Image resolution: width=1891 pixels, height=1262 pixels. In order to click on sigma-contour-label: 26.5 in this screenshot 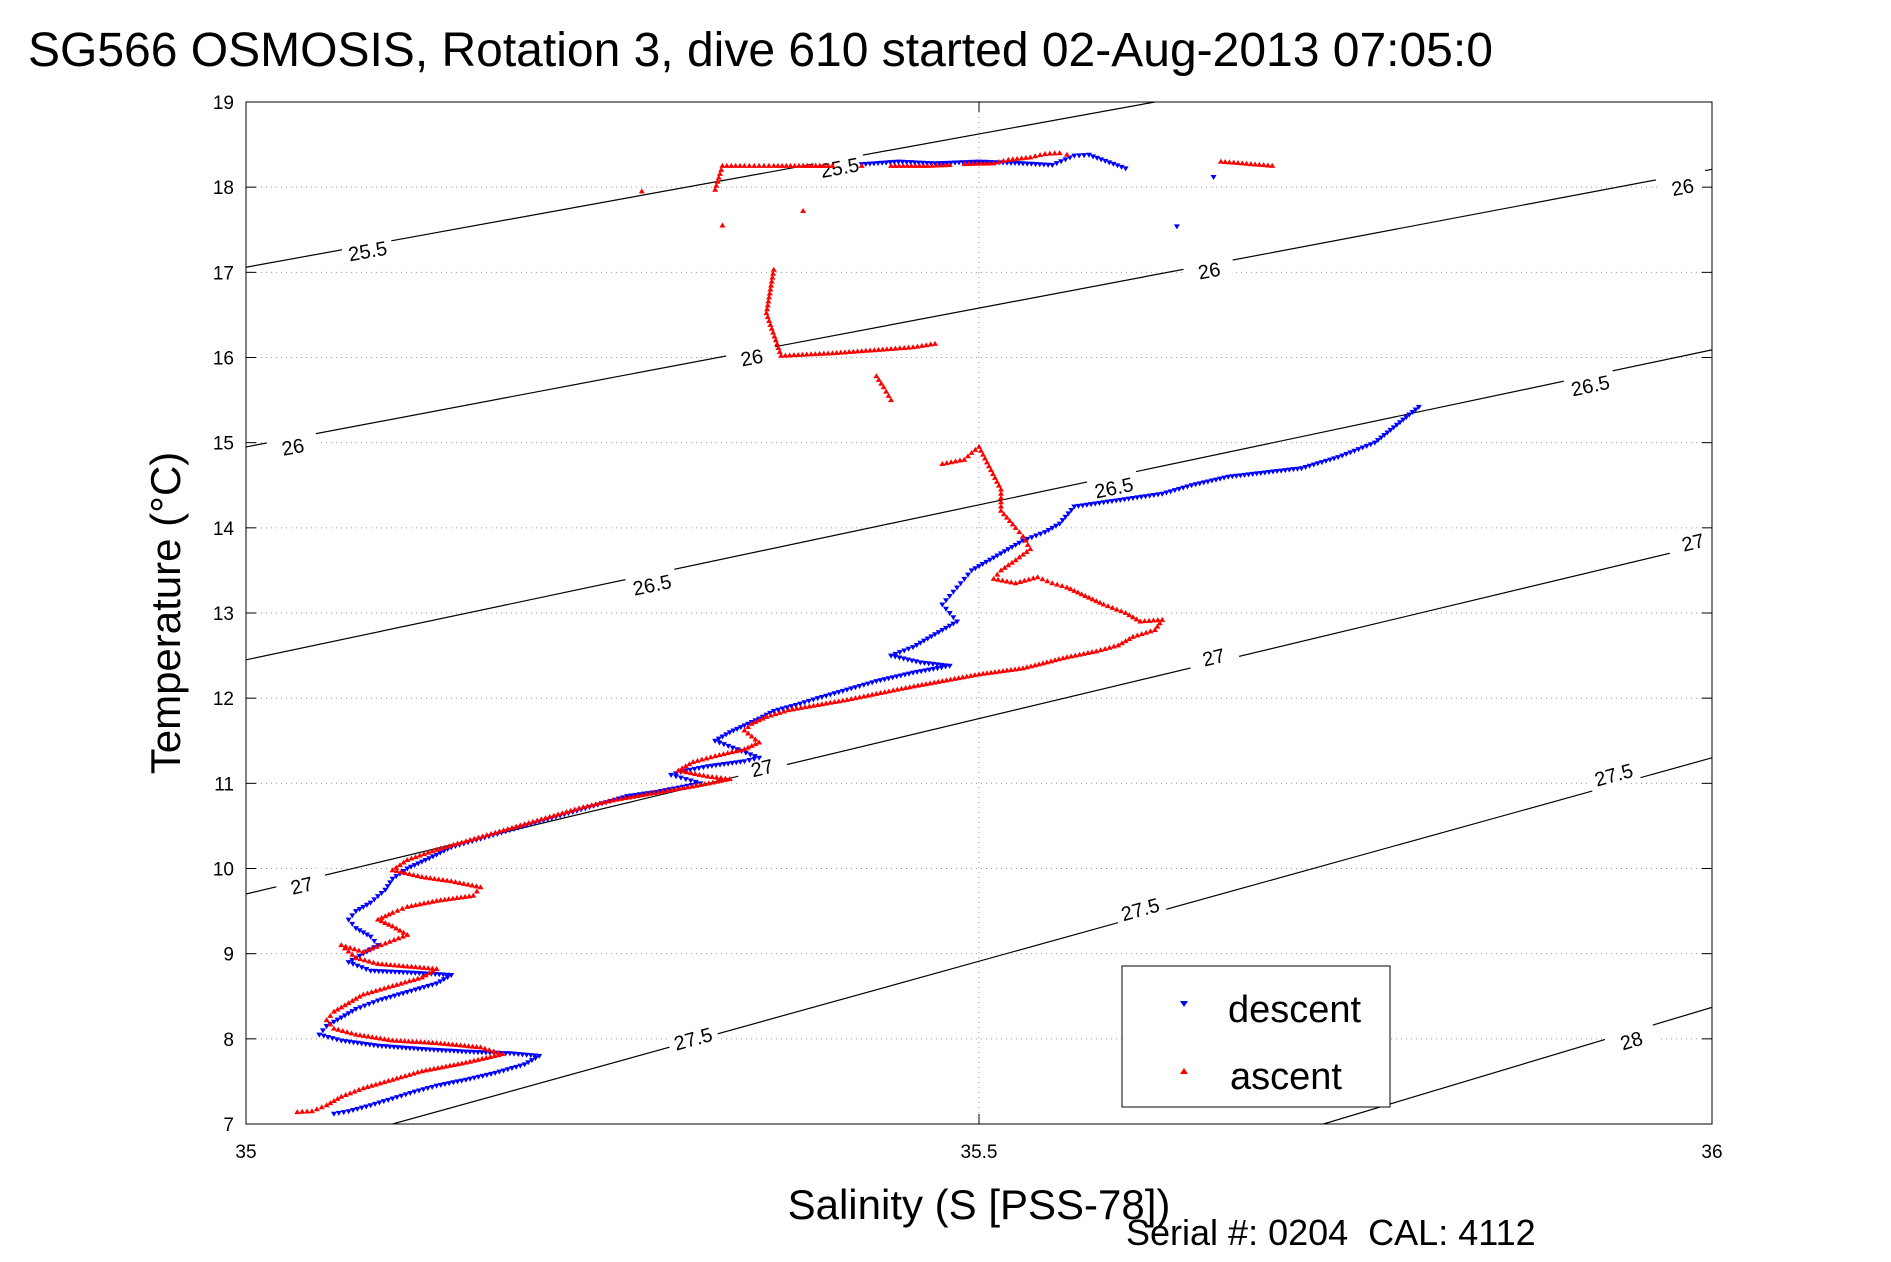, I will do `click(1590, 384)`.